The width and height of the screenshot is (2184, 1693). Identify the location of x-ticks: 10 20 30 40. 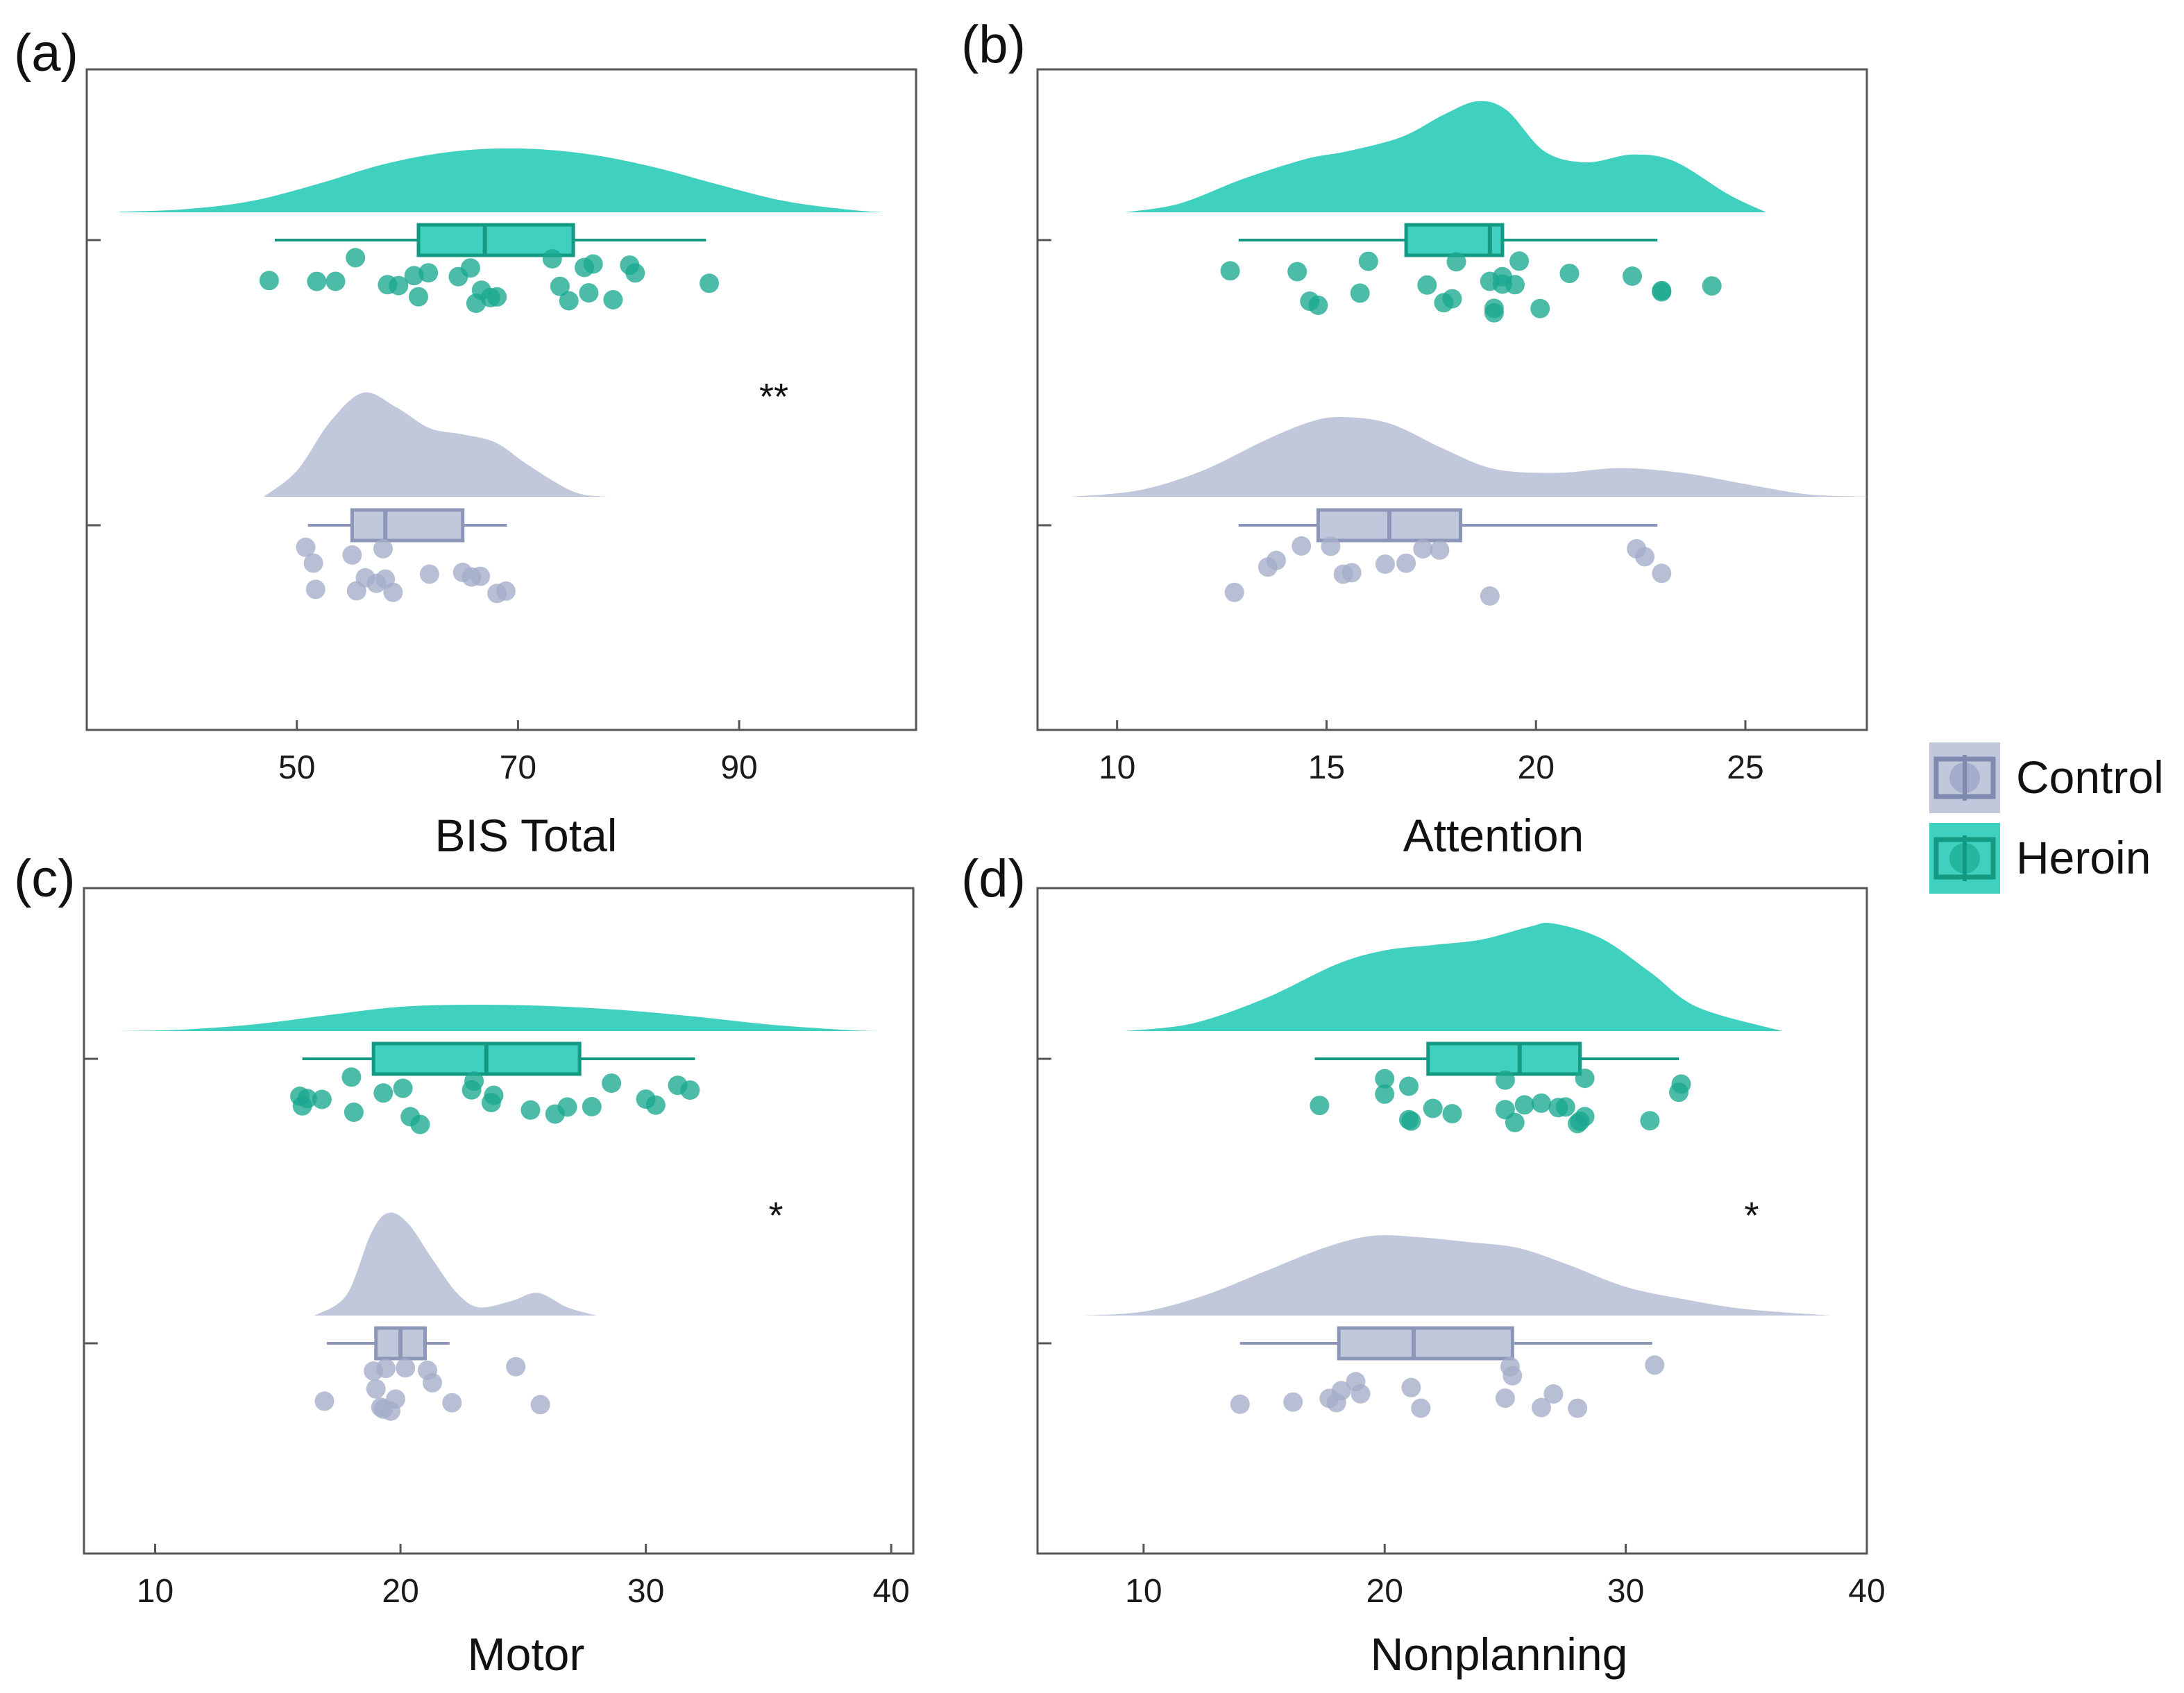
(497, 1333).